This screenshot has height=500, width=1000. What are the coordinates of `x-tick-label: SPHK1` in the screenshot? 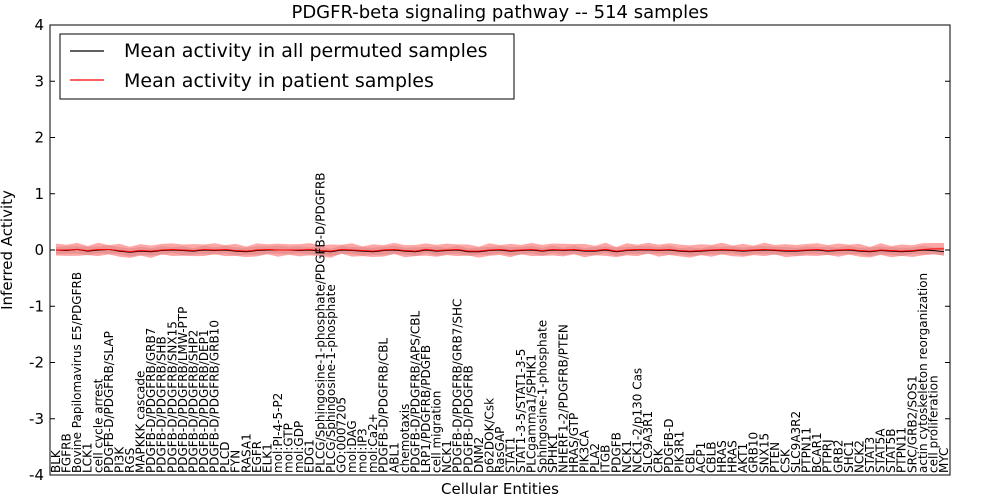 It's located at (553, 453).